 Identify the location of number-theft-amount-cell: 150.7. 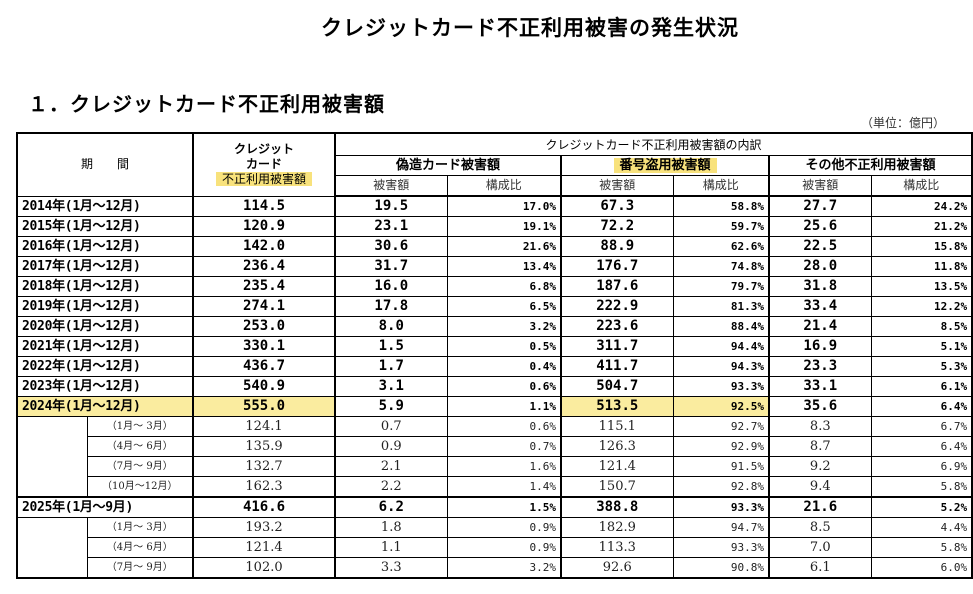
(617, 487).